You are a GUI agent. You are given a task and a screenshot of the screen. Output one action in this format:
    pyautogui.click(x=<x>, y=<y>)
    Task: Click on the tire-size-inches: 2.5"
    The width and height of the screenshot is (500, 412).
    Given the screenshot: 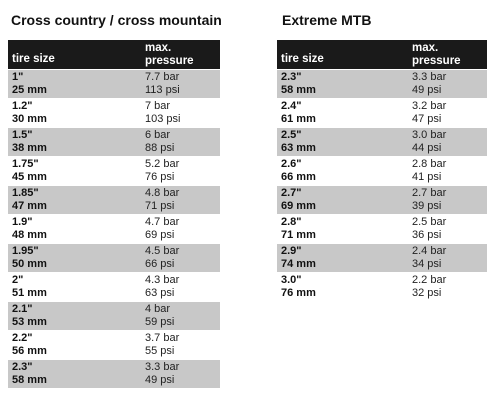 What is the action you would take?
    pyautogui.click(x=291, y=135)
    